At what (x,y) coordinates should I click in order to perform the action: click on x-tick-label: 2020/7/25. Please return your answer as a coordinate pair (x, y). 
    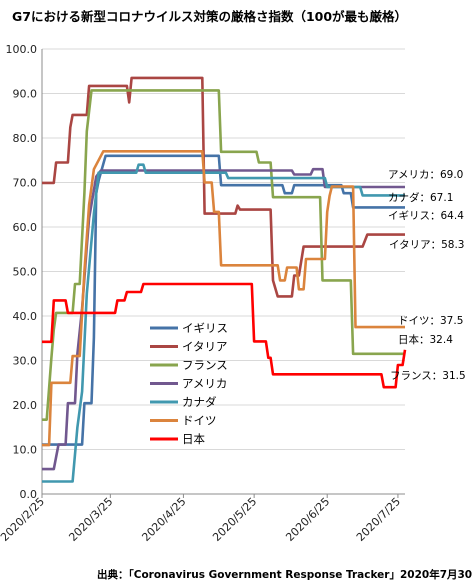
    Looking at the image, I should click on (378, 519).